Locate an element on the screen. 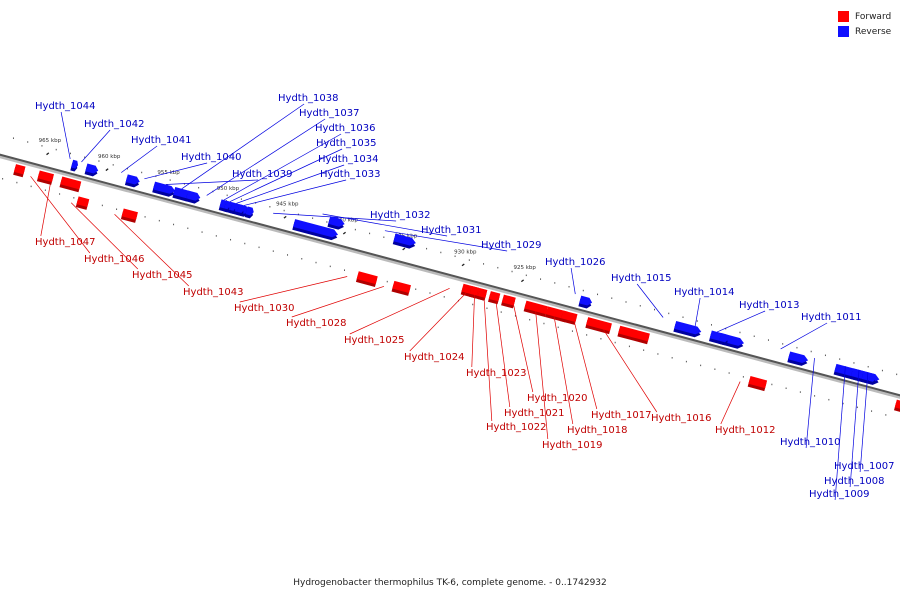 The image size is (900, 604). label-hydth_1030: Hydth_1030 is located at coordinates (264, 308).